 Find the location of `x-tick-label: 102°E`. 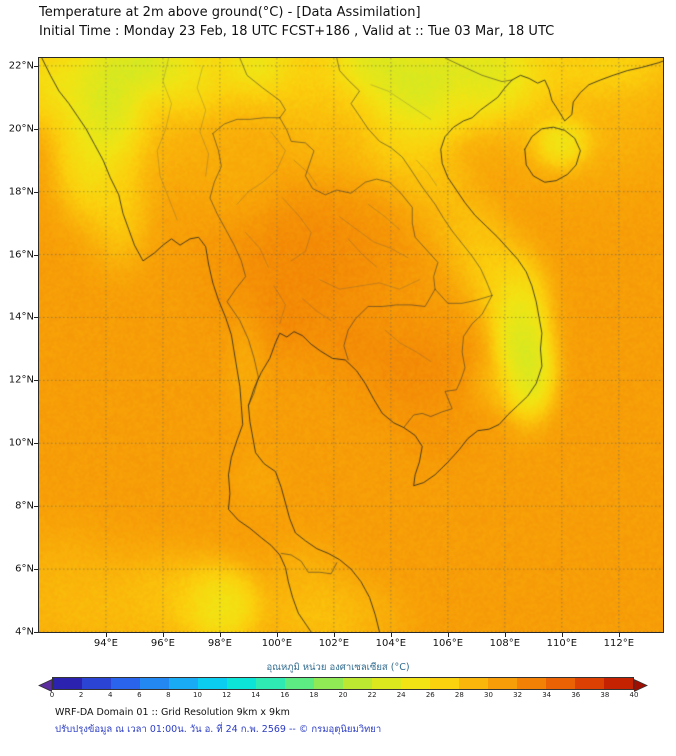

x-tick-label: 102°E is located at coordinates (334, 643).